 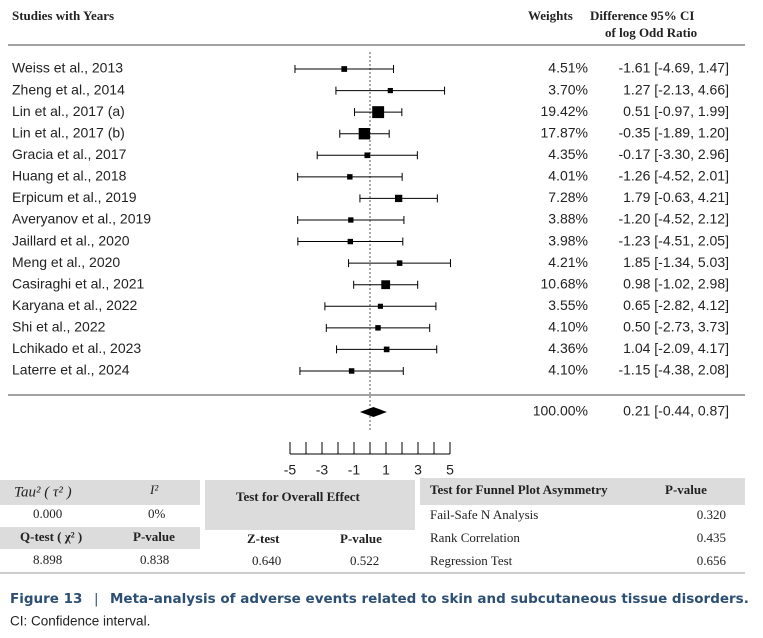 I want to click on table-value: 0.838, so click(x=154, y=559).